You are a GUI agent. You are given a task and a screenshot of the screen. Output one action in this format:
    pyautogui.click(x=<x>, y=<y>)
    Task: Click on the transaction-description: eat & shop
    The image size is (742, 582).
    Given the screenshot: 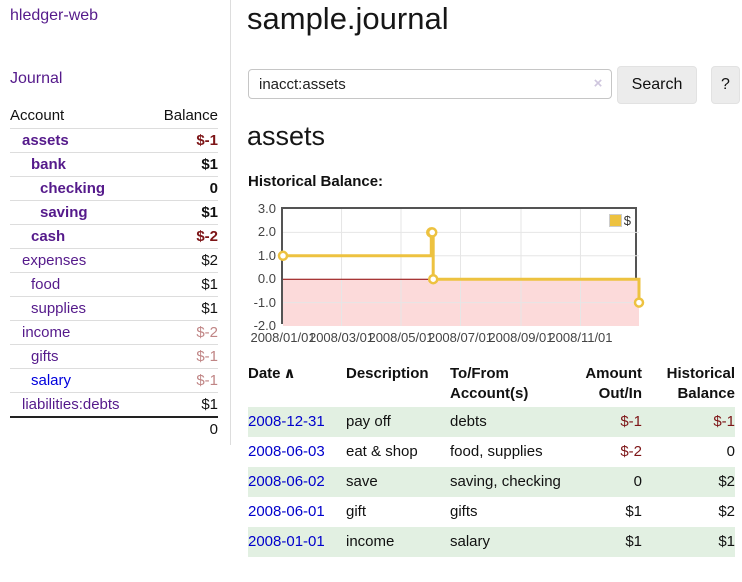 What is the action you would take?
    pyautogui.click(x=382, y=451)
    